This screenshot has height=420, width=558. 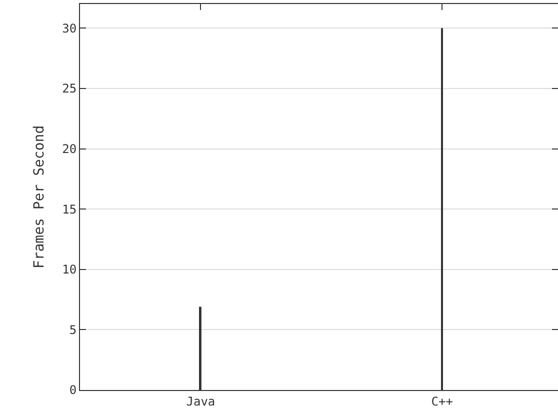 I want to click on y-tick-label: 30, so click(x=69, y=28).